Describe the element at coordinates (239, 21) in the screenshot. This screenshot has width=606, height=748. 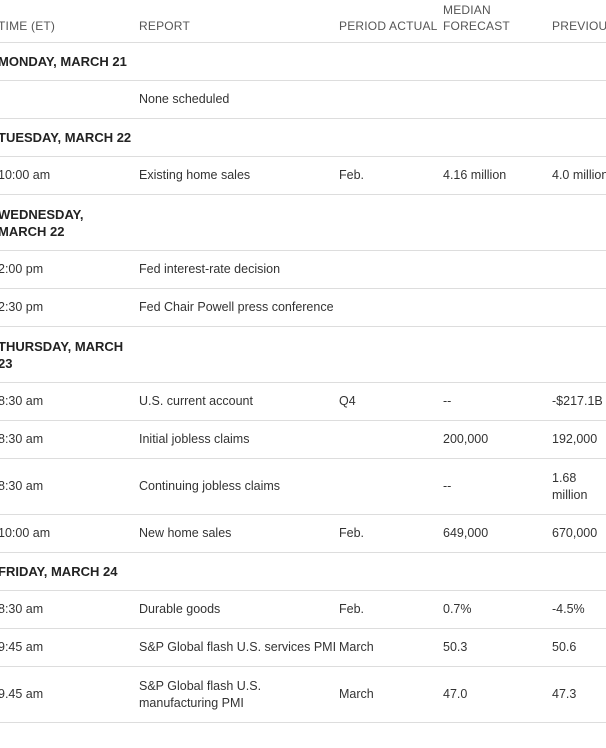
I see `header-report: REPORT` at that location.